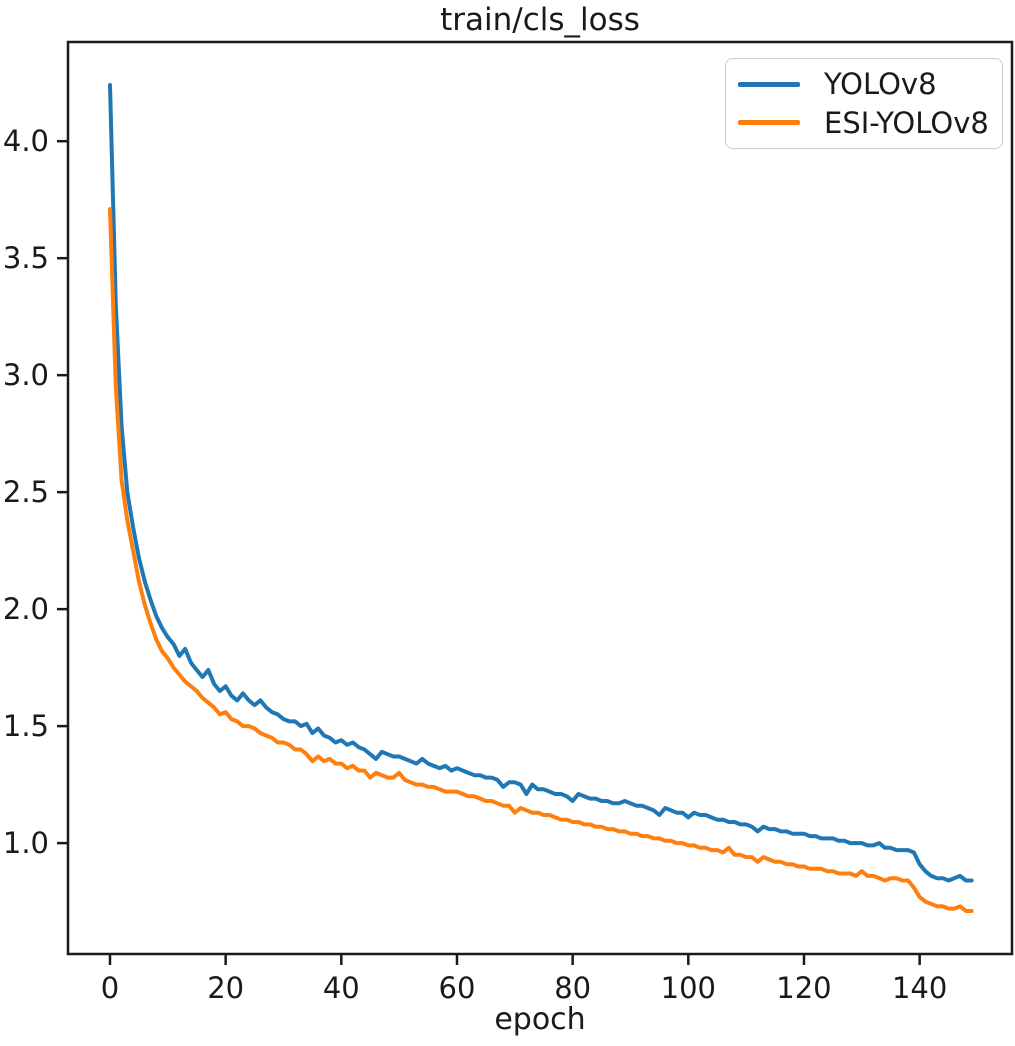 The image size is (1015, 1046). Describe the element at coordinates (26, 141) in the screenshot. I see `y-tick-label: 4.0` at that location.